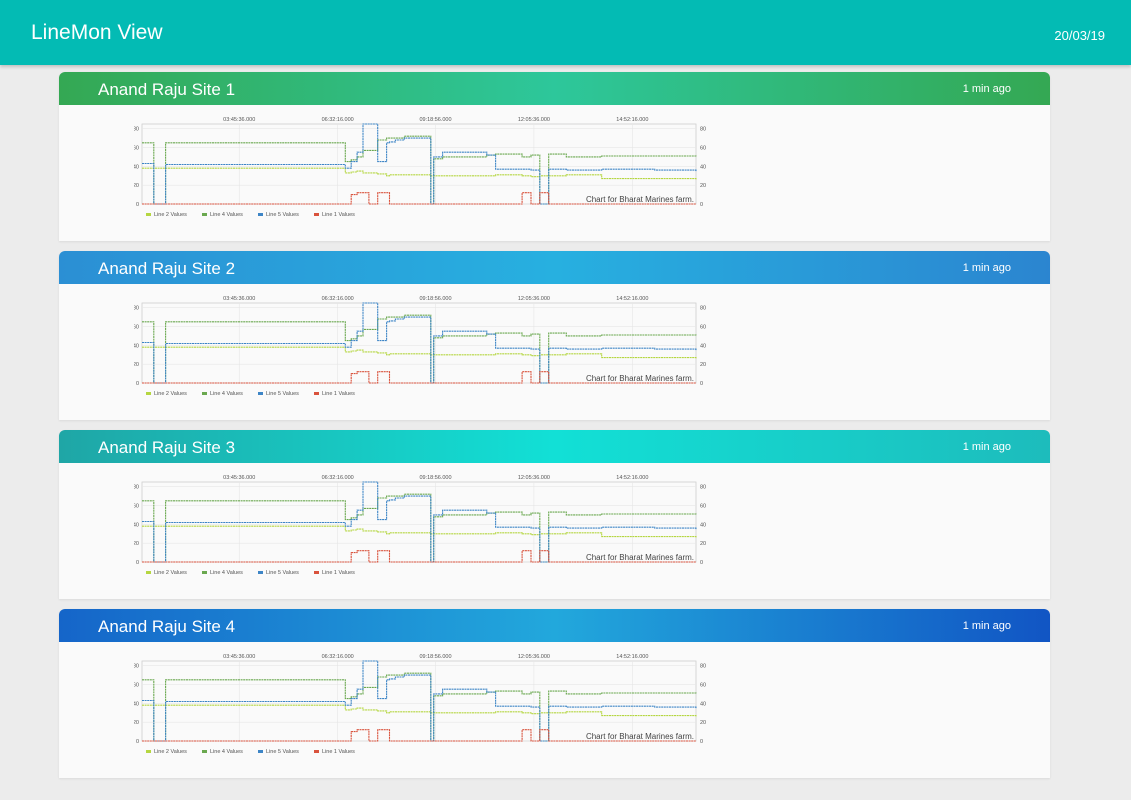 Image resolution: width=1131 pixels, height=800 pixels. I want to click on site-title: Anand Raju Site 3, so click(167, 447).